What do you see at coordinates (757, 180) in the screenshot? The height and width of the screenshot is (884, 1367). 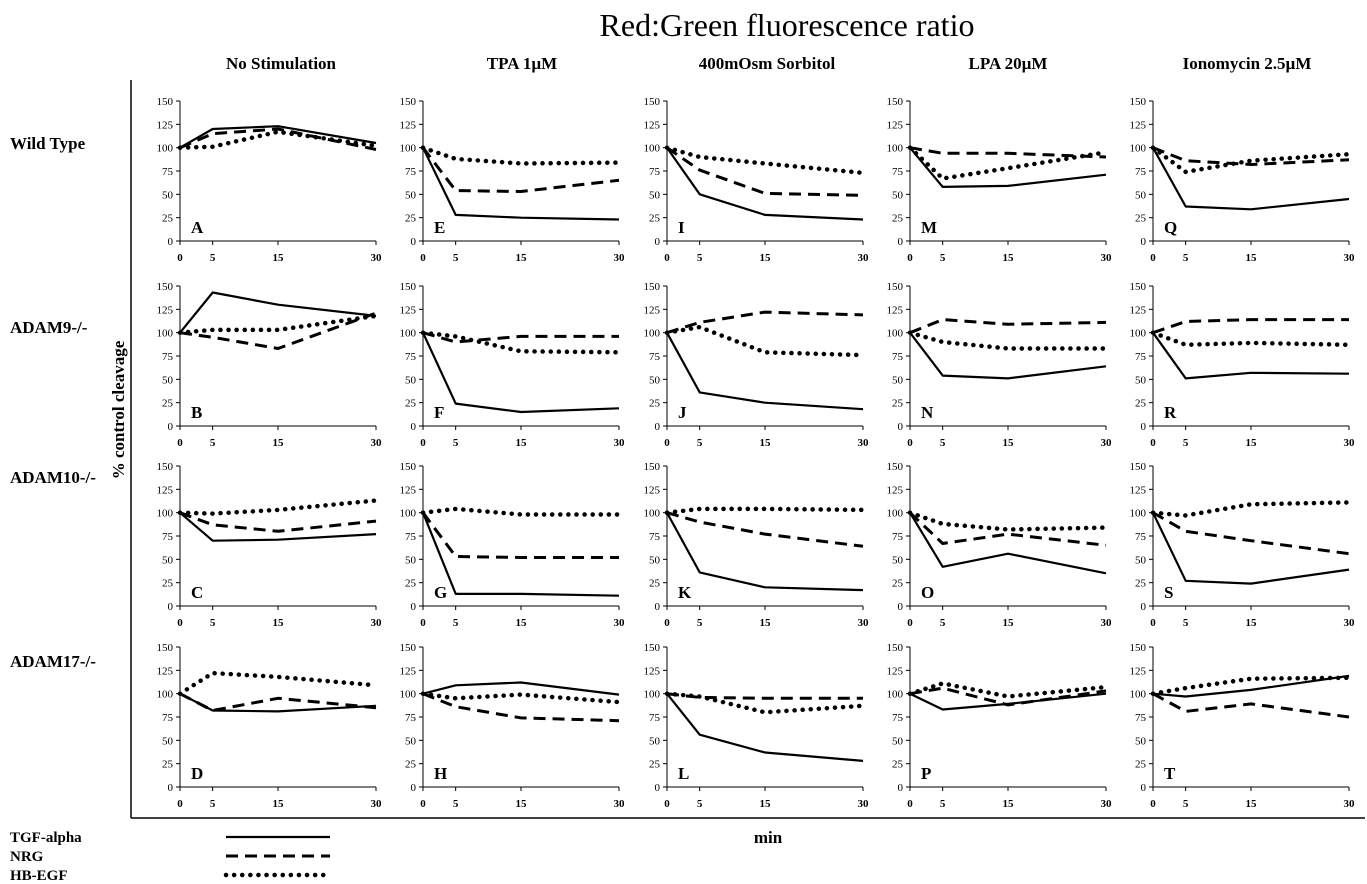 I see `panel-I: 0 25 50 75 100 125 150 0 5 15 30 I` at bounding box center [757, 180].